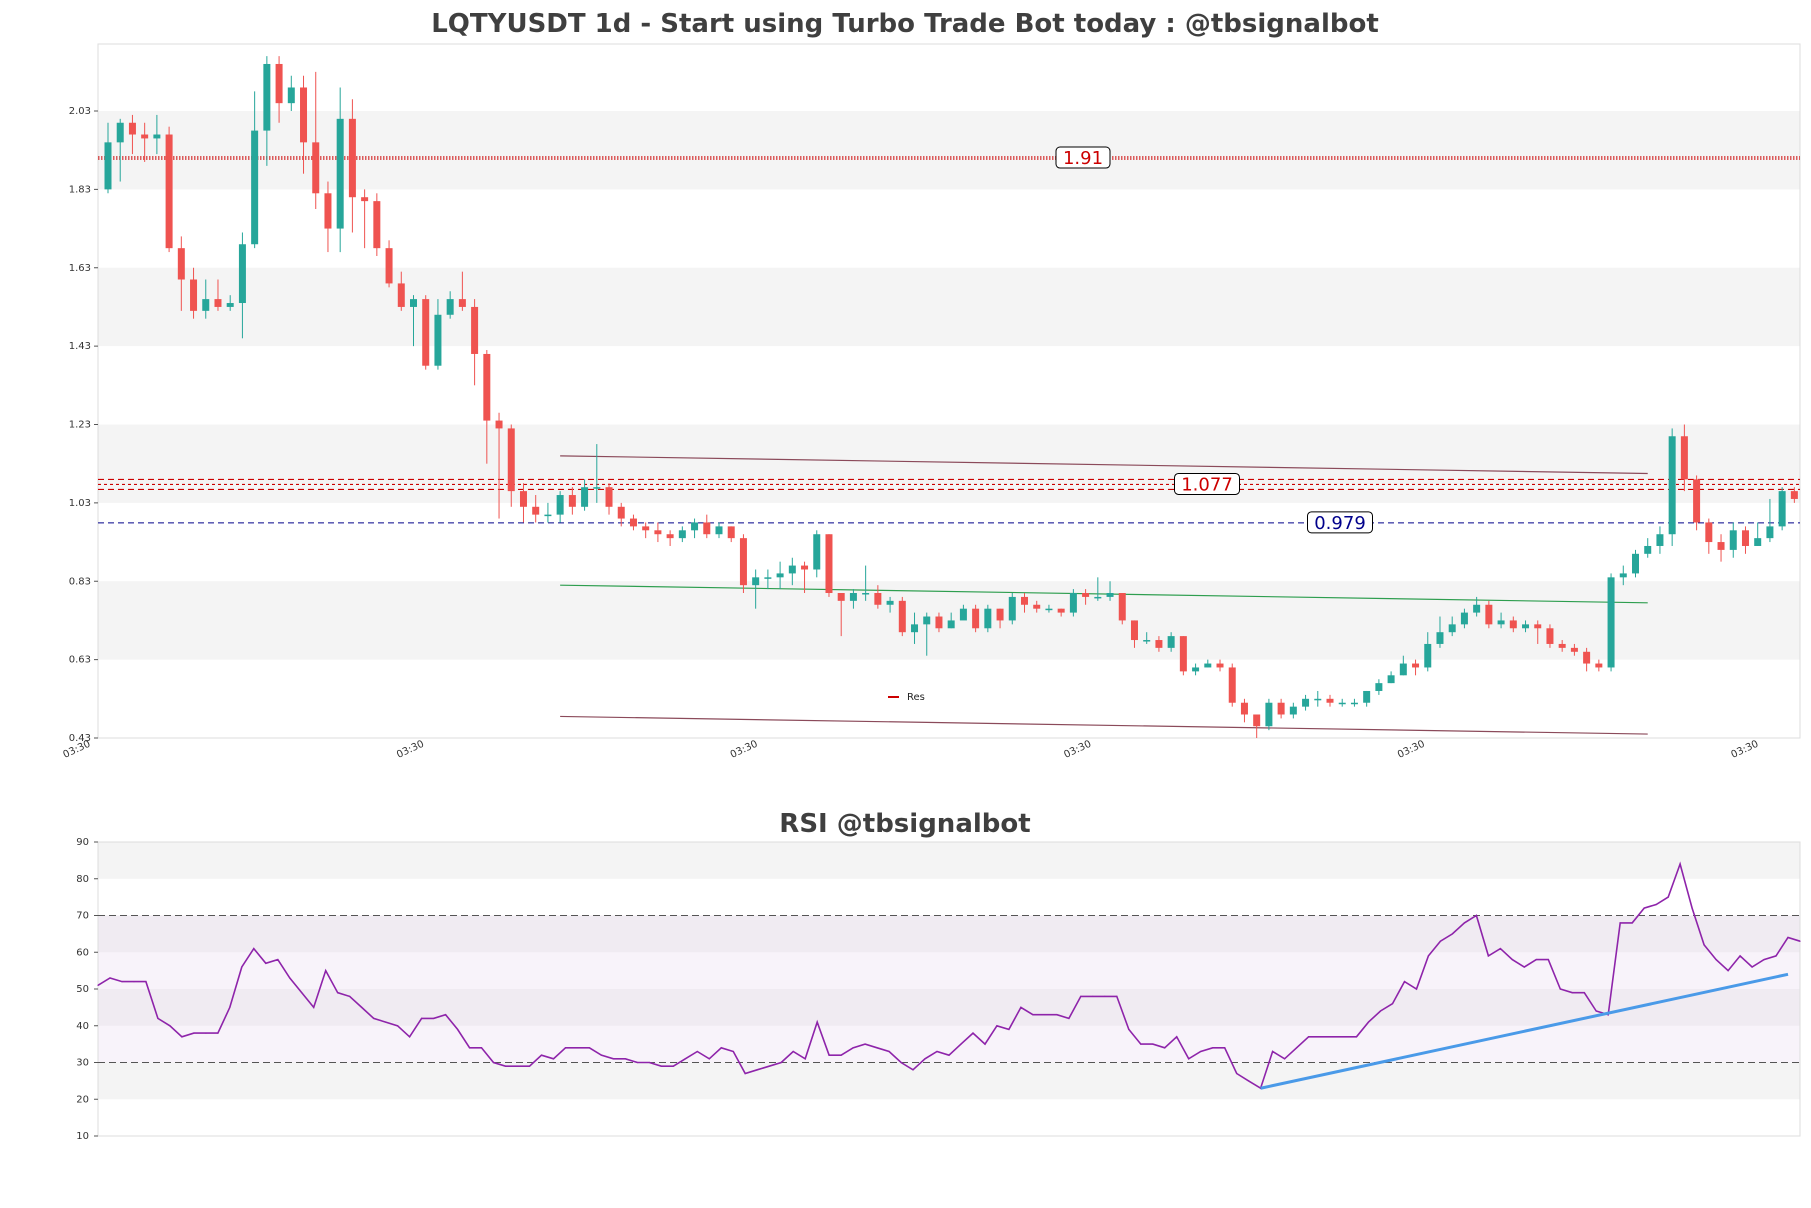  I want to click on trendline, so click(1104, 725).